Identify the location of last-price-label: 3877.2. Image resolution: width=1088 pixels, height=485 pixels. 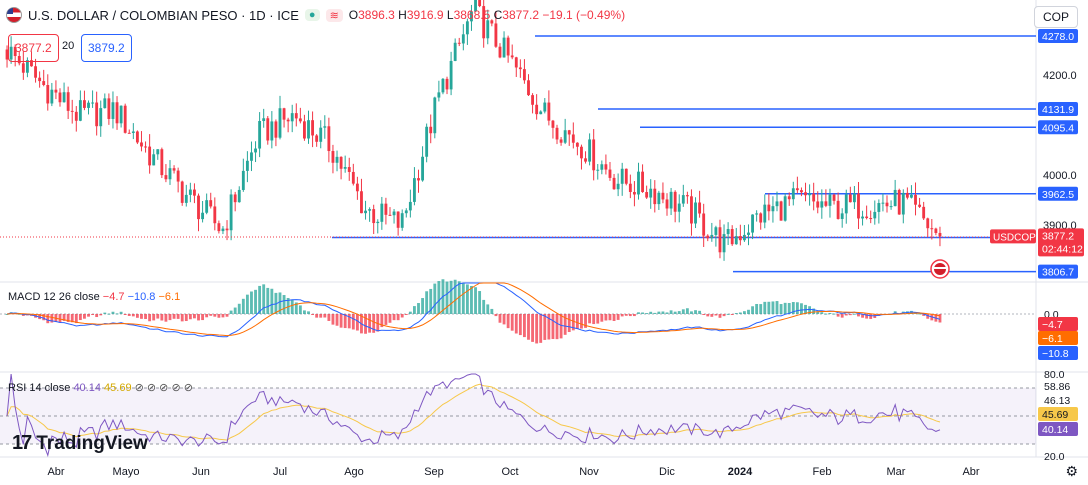
(1058, 236).